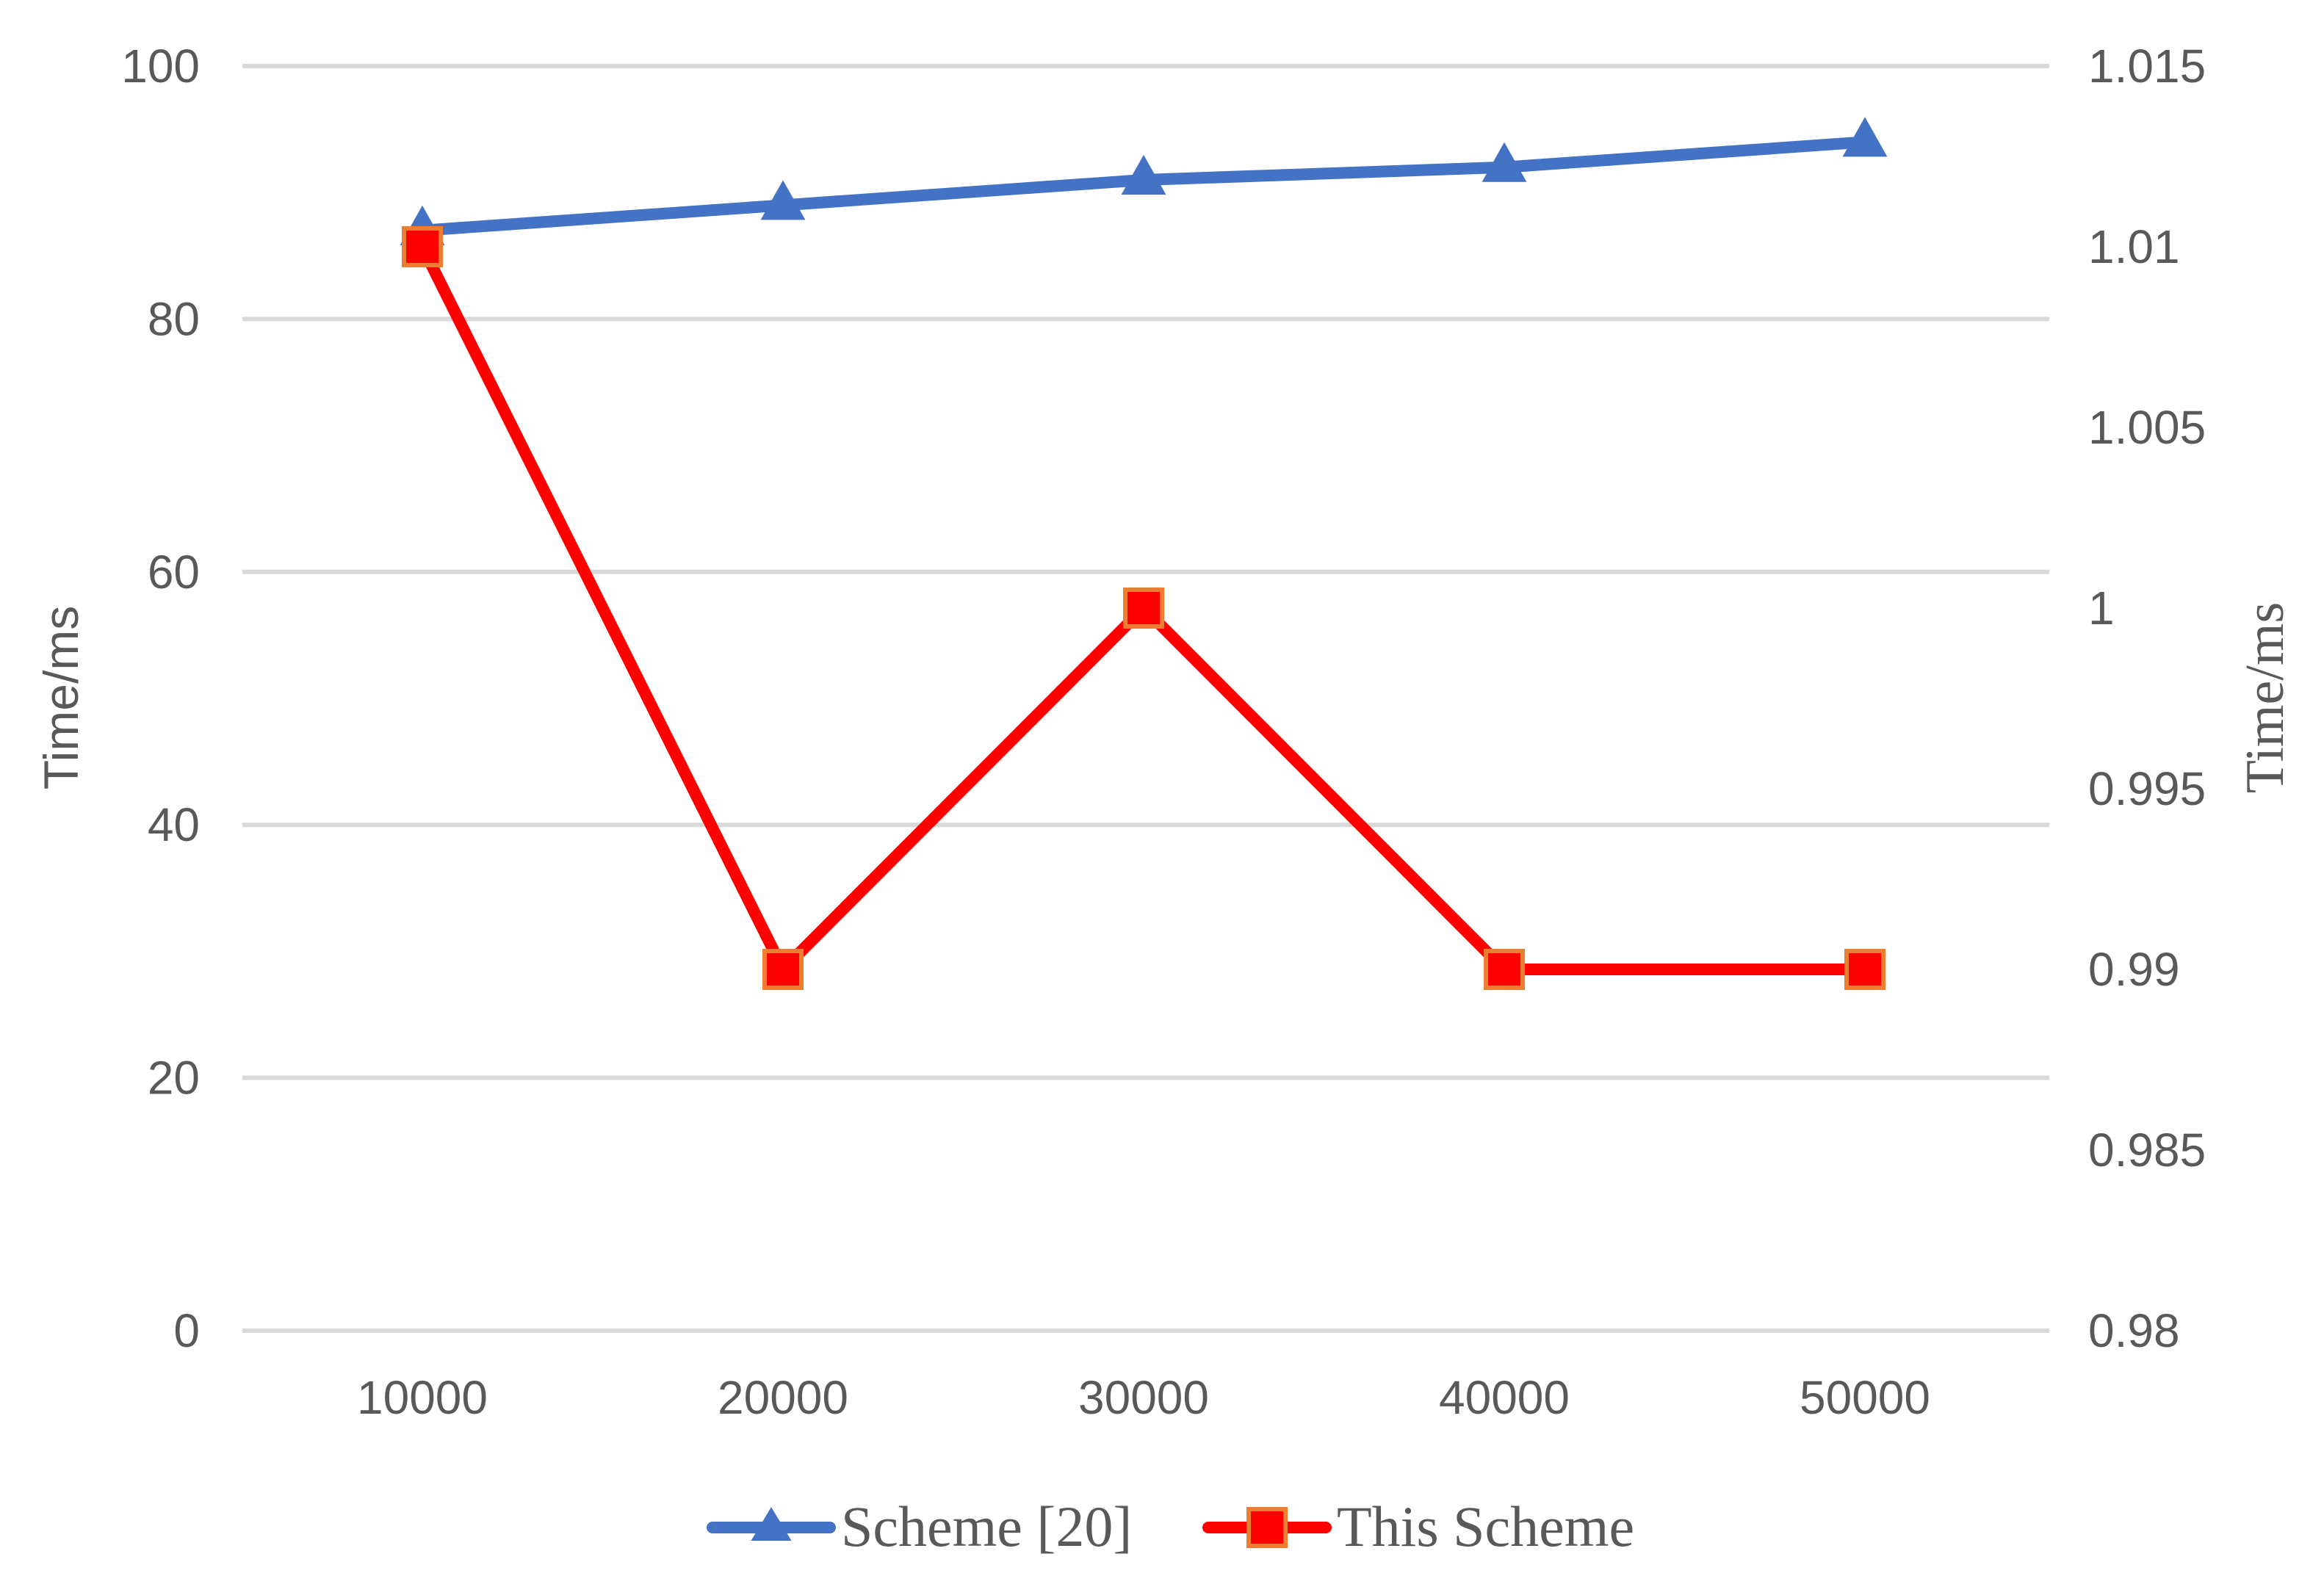 This screenshot has height=1587, width=2324. I want to click on left-tick-label: 80, so click(174, 318).